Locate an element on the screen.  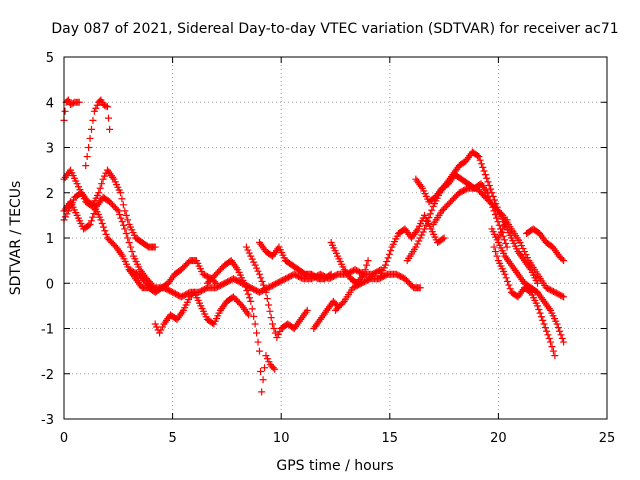
y-tick-label: 3 is located at coordinates (50, 149).